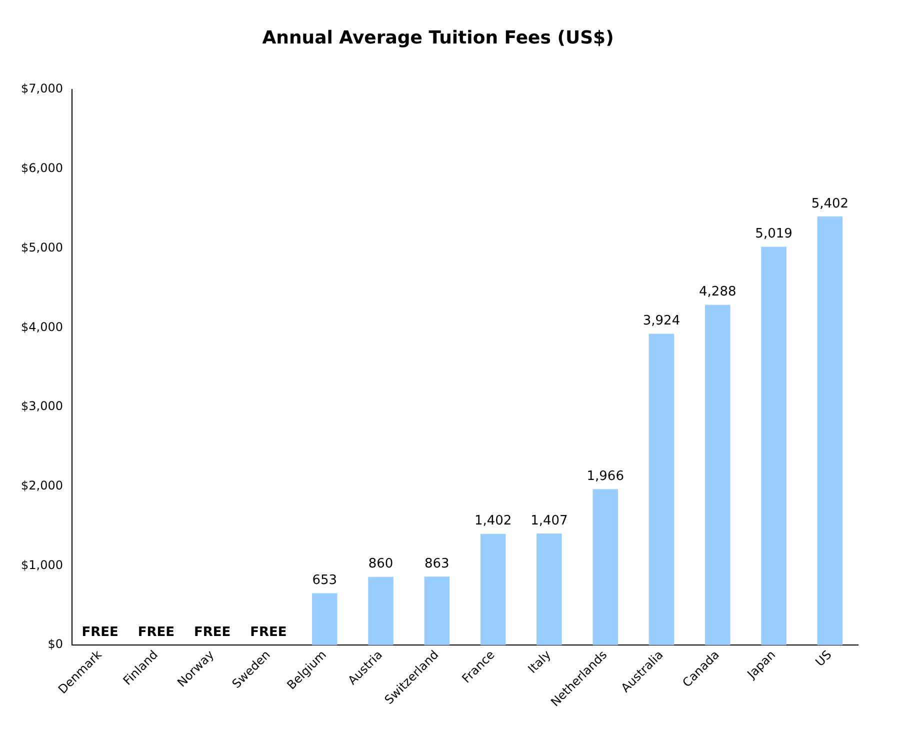 This screenshot has width=902, height=733. What do you see at coordinates (549, 520) in the screenshot?
I see `data-label: 1,407` at bounding box center [549, 520].